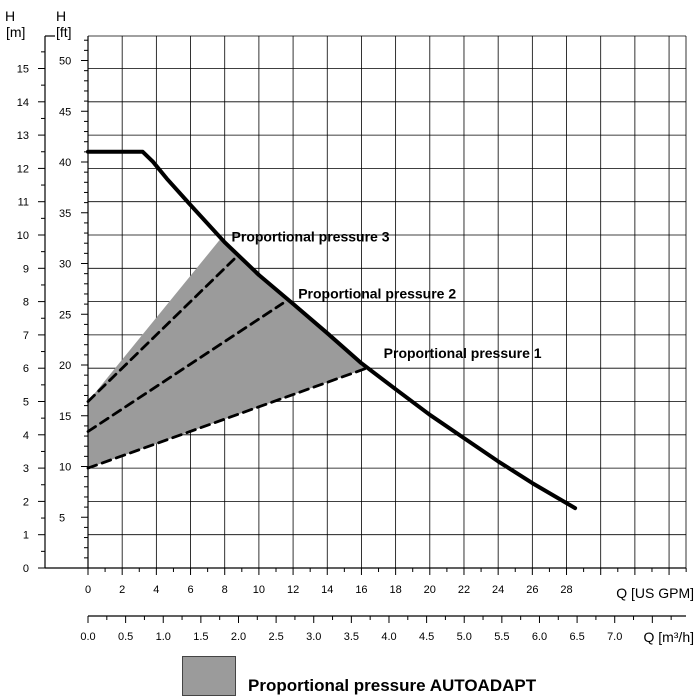 Image resolution: width=696 pixels, height=699 pixels. I want to click on curve-label-1: Proportional pressure 3, so click(311, 237).